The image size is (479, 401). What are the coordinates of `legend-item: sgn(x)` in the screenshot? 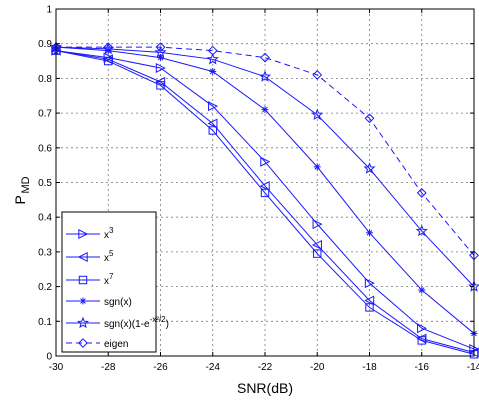 It's located at (99, 302).